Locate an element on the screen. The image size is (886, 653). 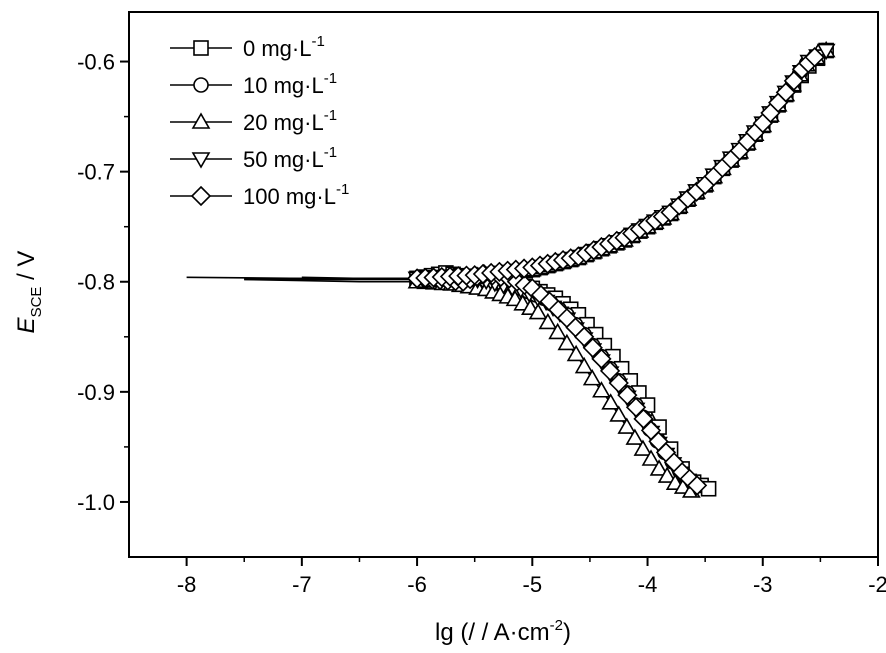
y-tick-label: -0.7 is located at coordinates (96, 172).